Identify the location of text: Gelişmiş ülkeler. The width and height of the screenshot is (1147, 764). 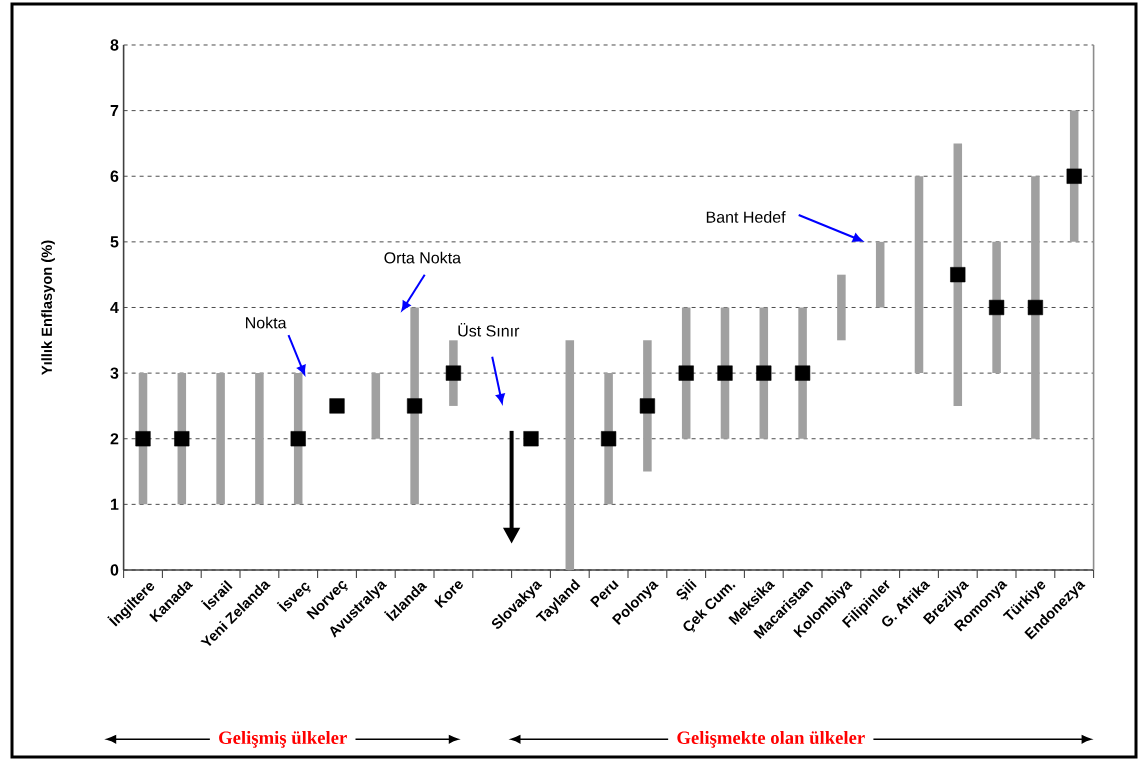
(283, 739).